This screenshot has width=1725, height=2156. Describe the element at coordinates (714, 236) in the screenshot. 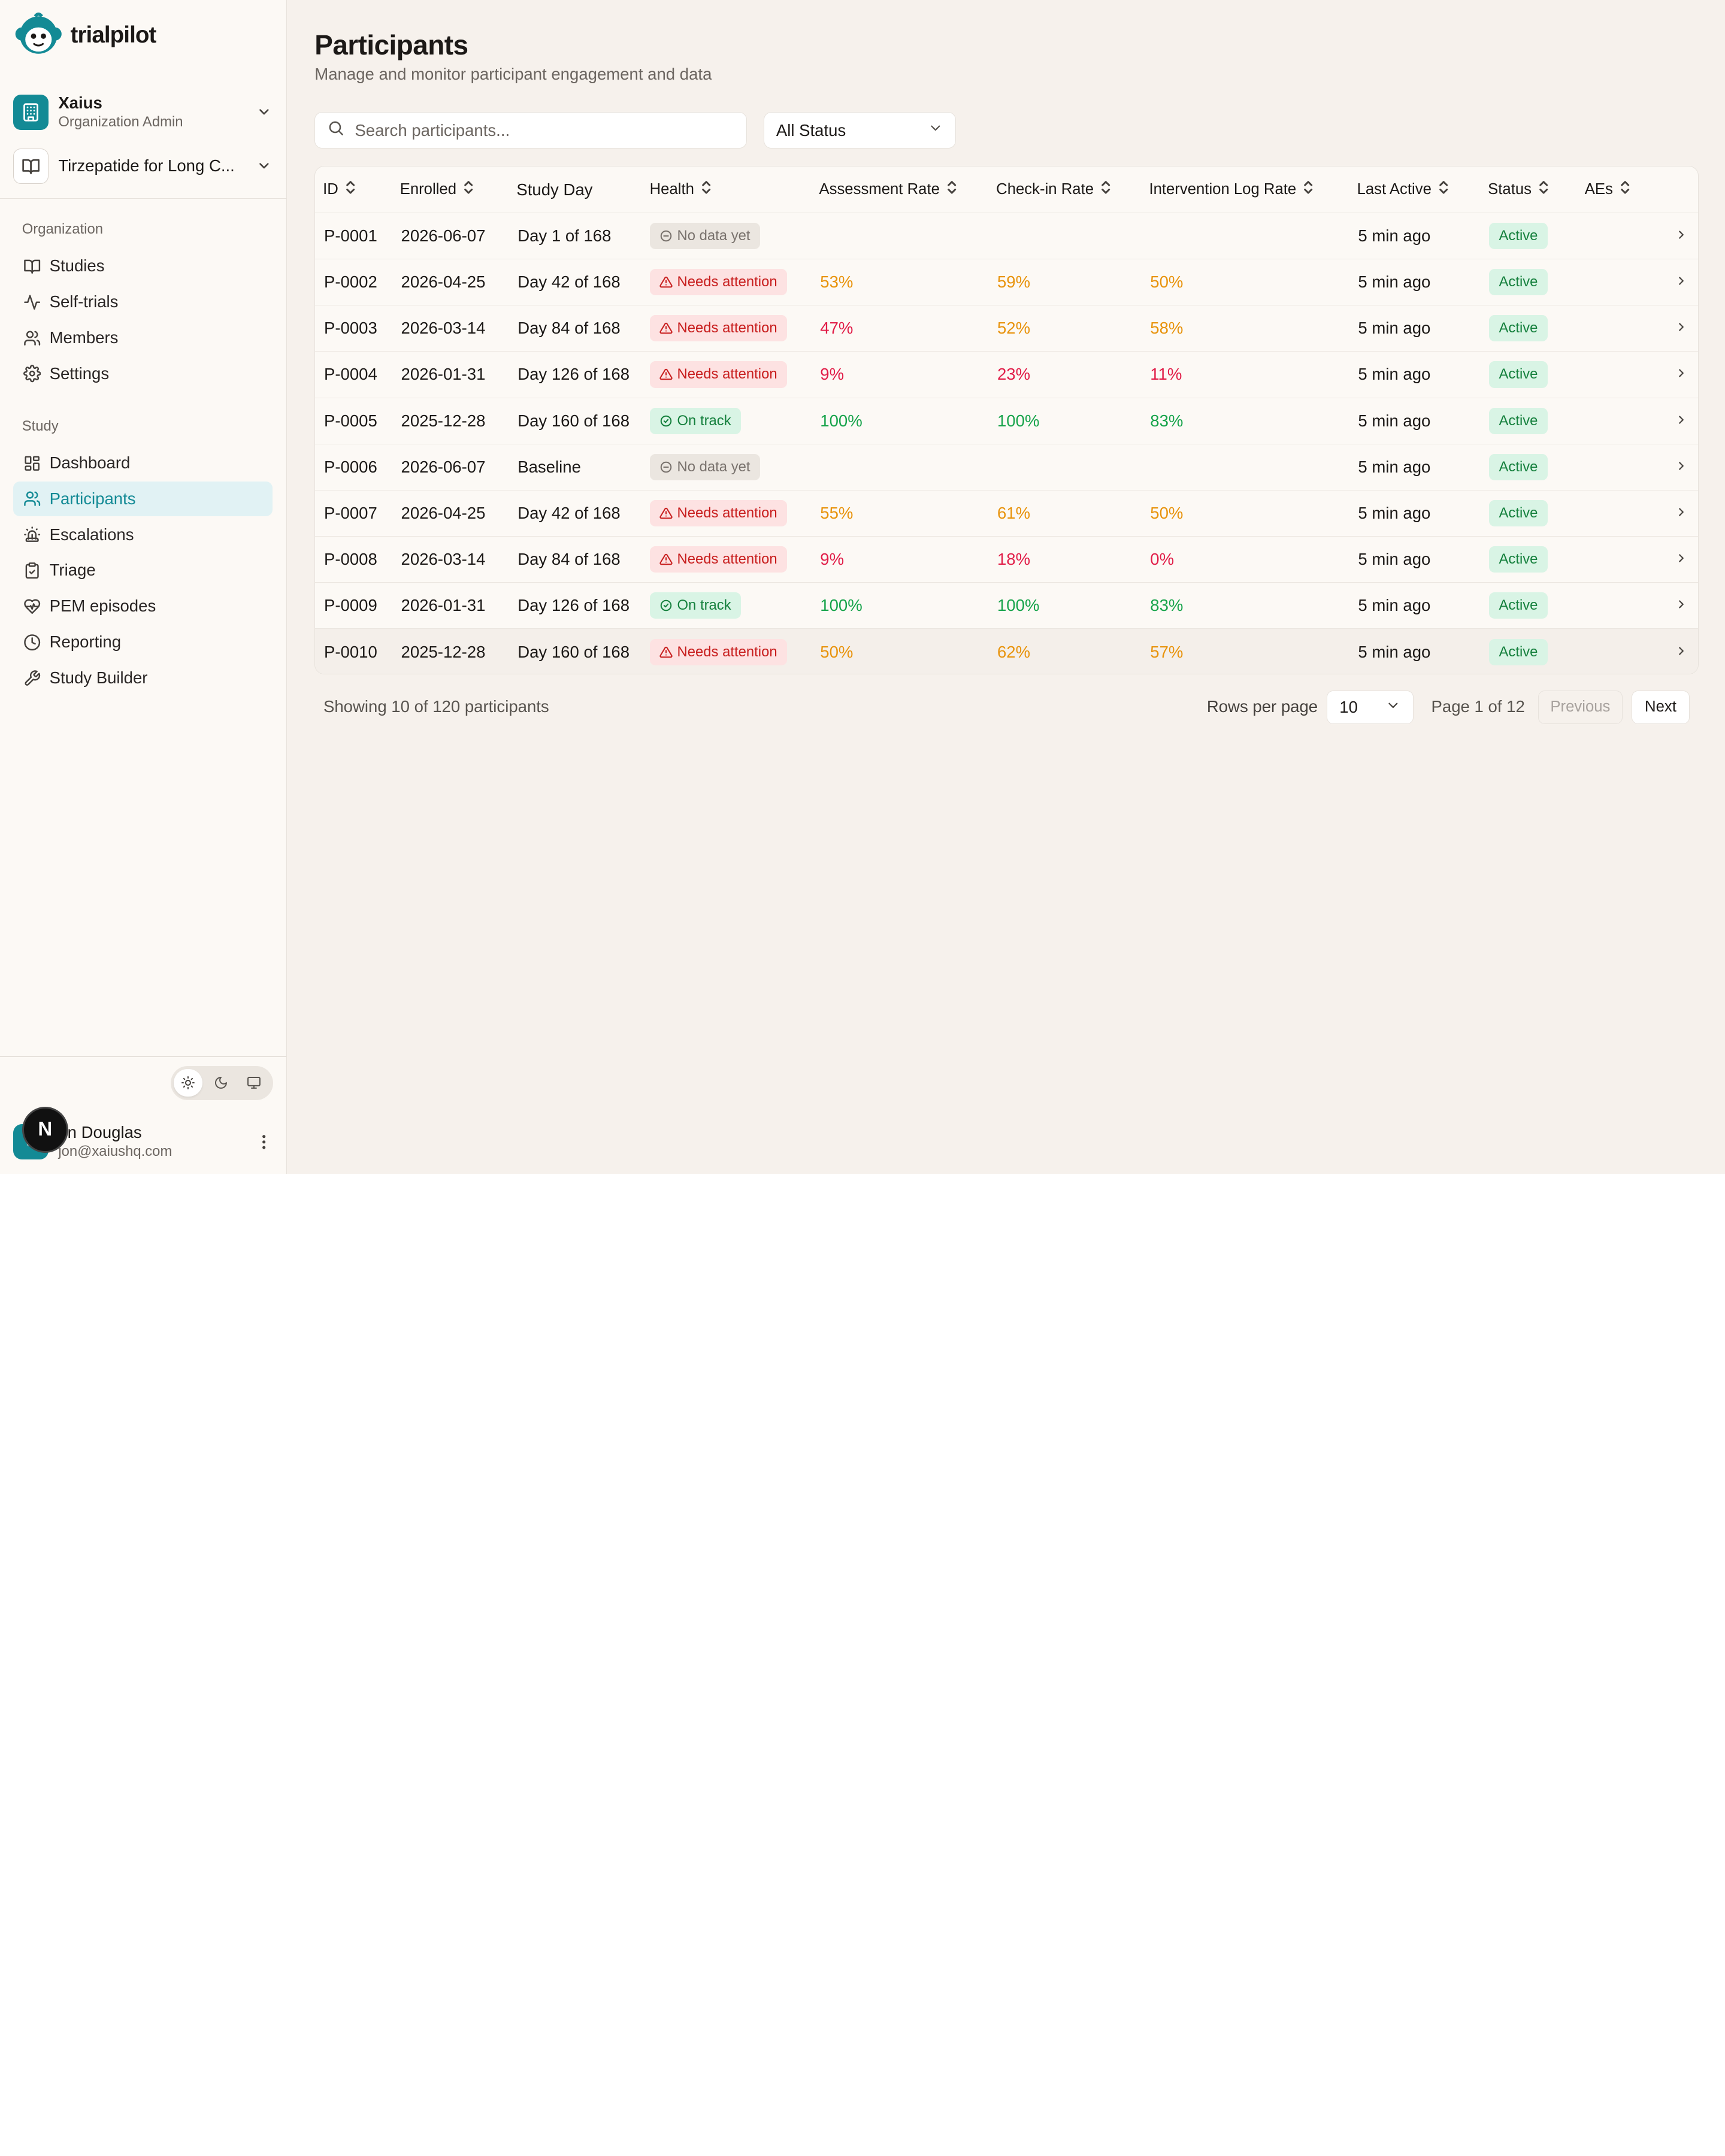

I see `health-label: No data yet` at that location.